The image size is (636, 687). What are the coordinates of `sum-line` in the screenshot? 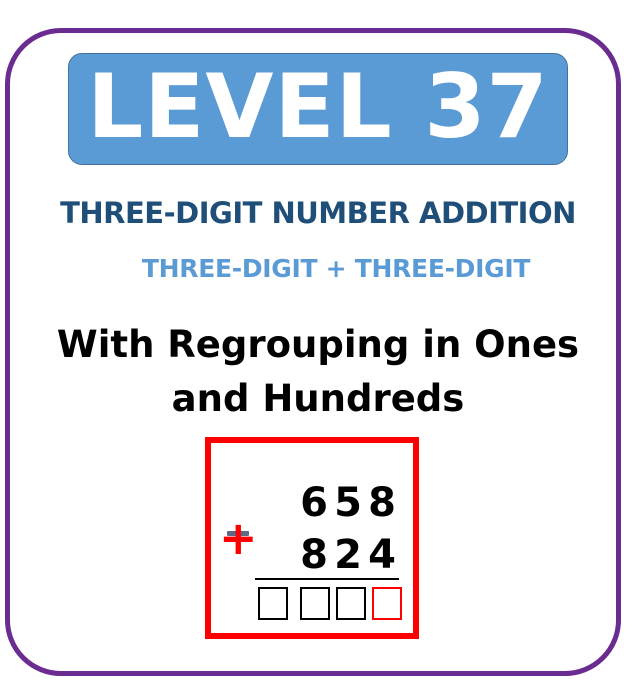 It's located at (327, 579).